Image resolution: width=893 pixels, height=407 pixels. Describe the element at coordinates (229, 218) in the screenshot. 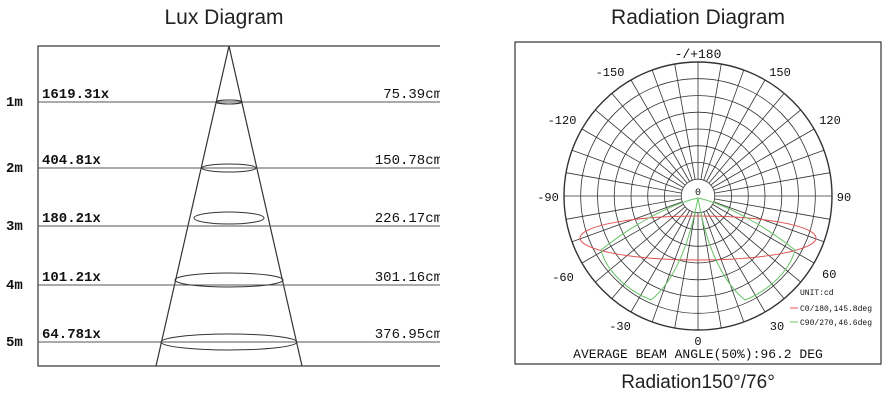

I see `spot-ellipse-3m` at that location.